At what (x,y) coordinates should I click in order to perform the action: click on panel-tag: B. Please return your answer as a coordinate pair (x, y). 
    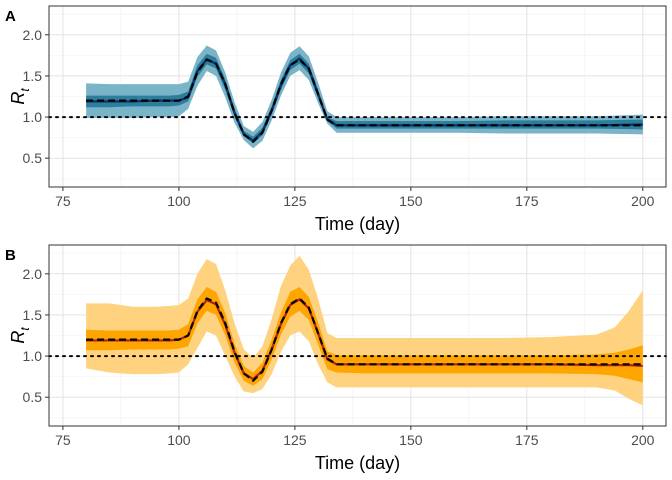
    Looking at the image, I should click on (10, 255).